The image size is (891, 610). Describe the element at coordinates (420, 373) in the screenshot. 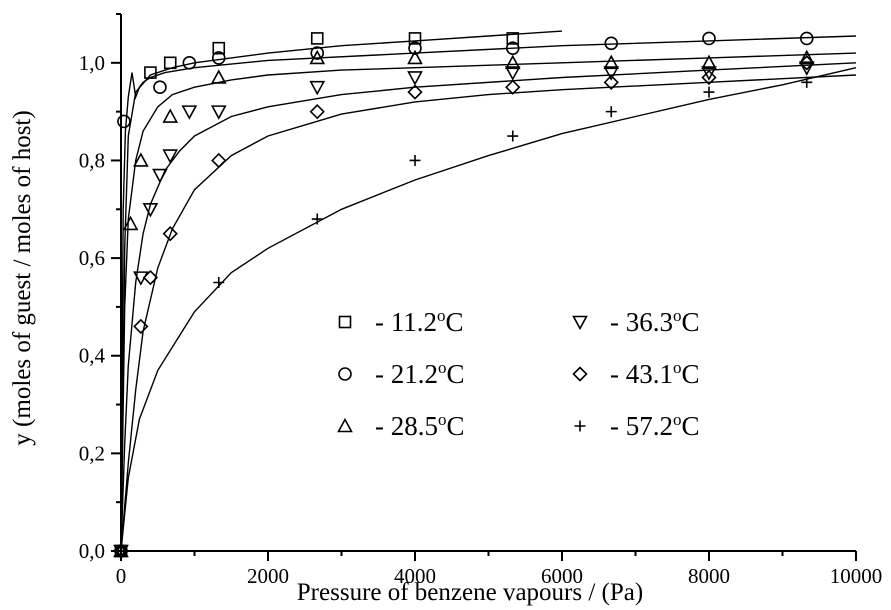

I see `legend-label: - 21.2oC` at that location.